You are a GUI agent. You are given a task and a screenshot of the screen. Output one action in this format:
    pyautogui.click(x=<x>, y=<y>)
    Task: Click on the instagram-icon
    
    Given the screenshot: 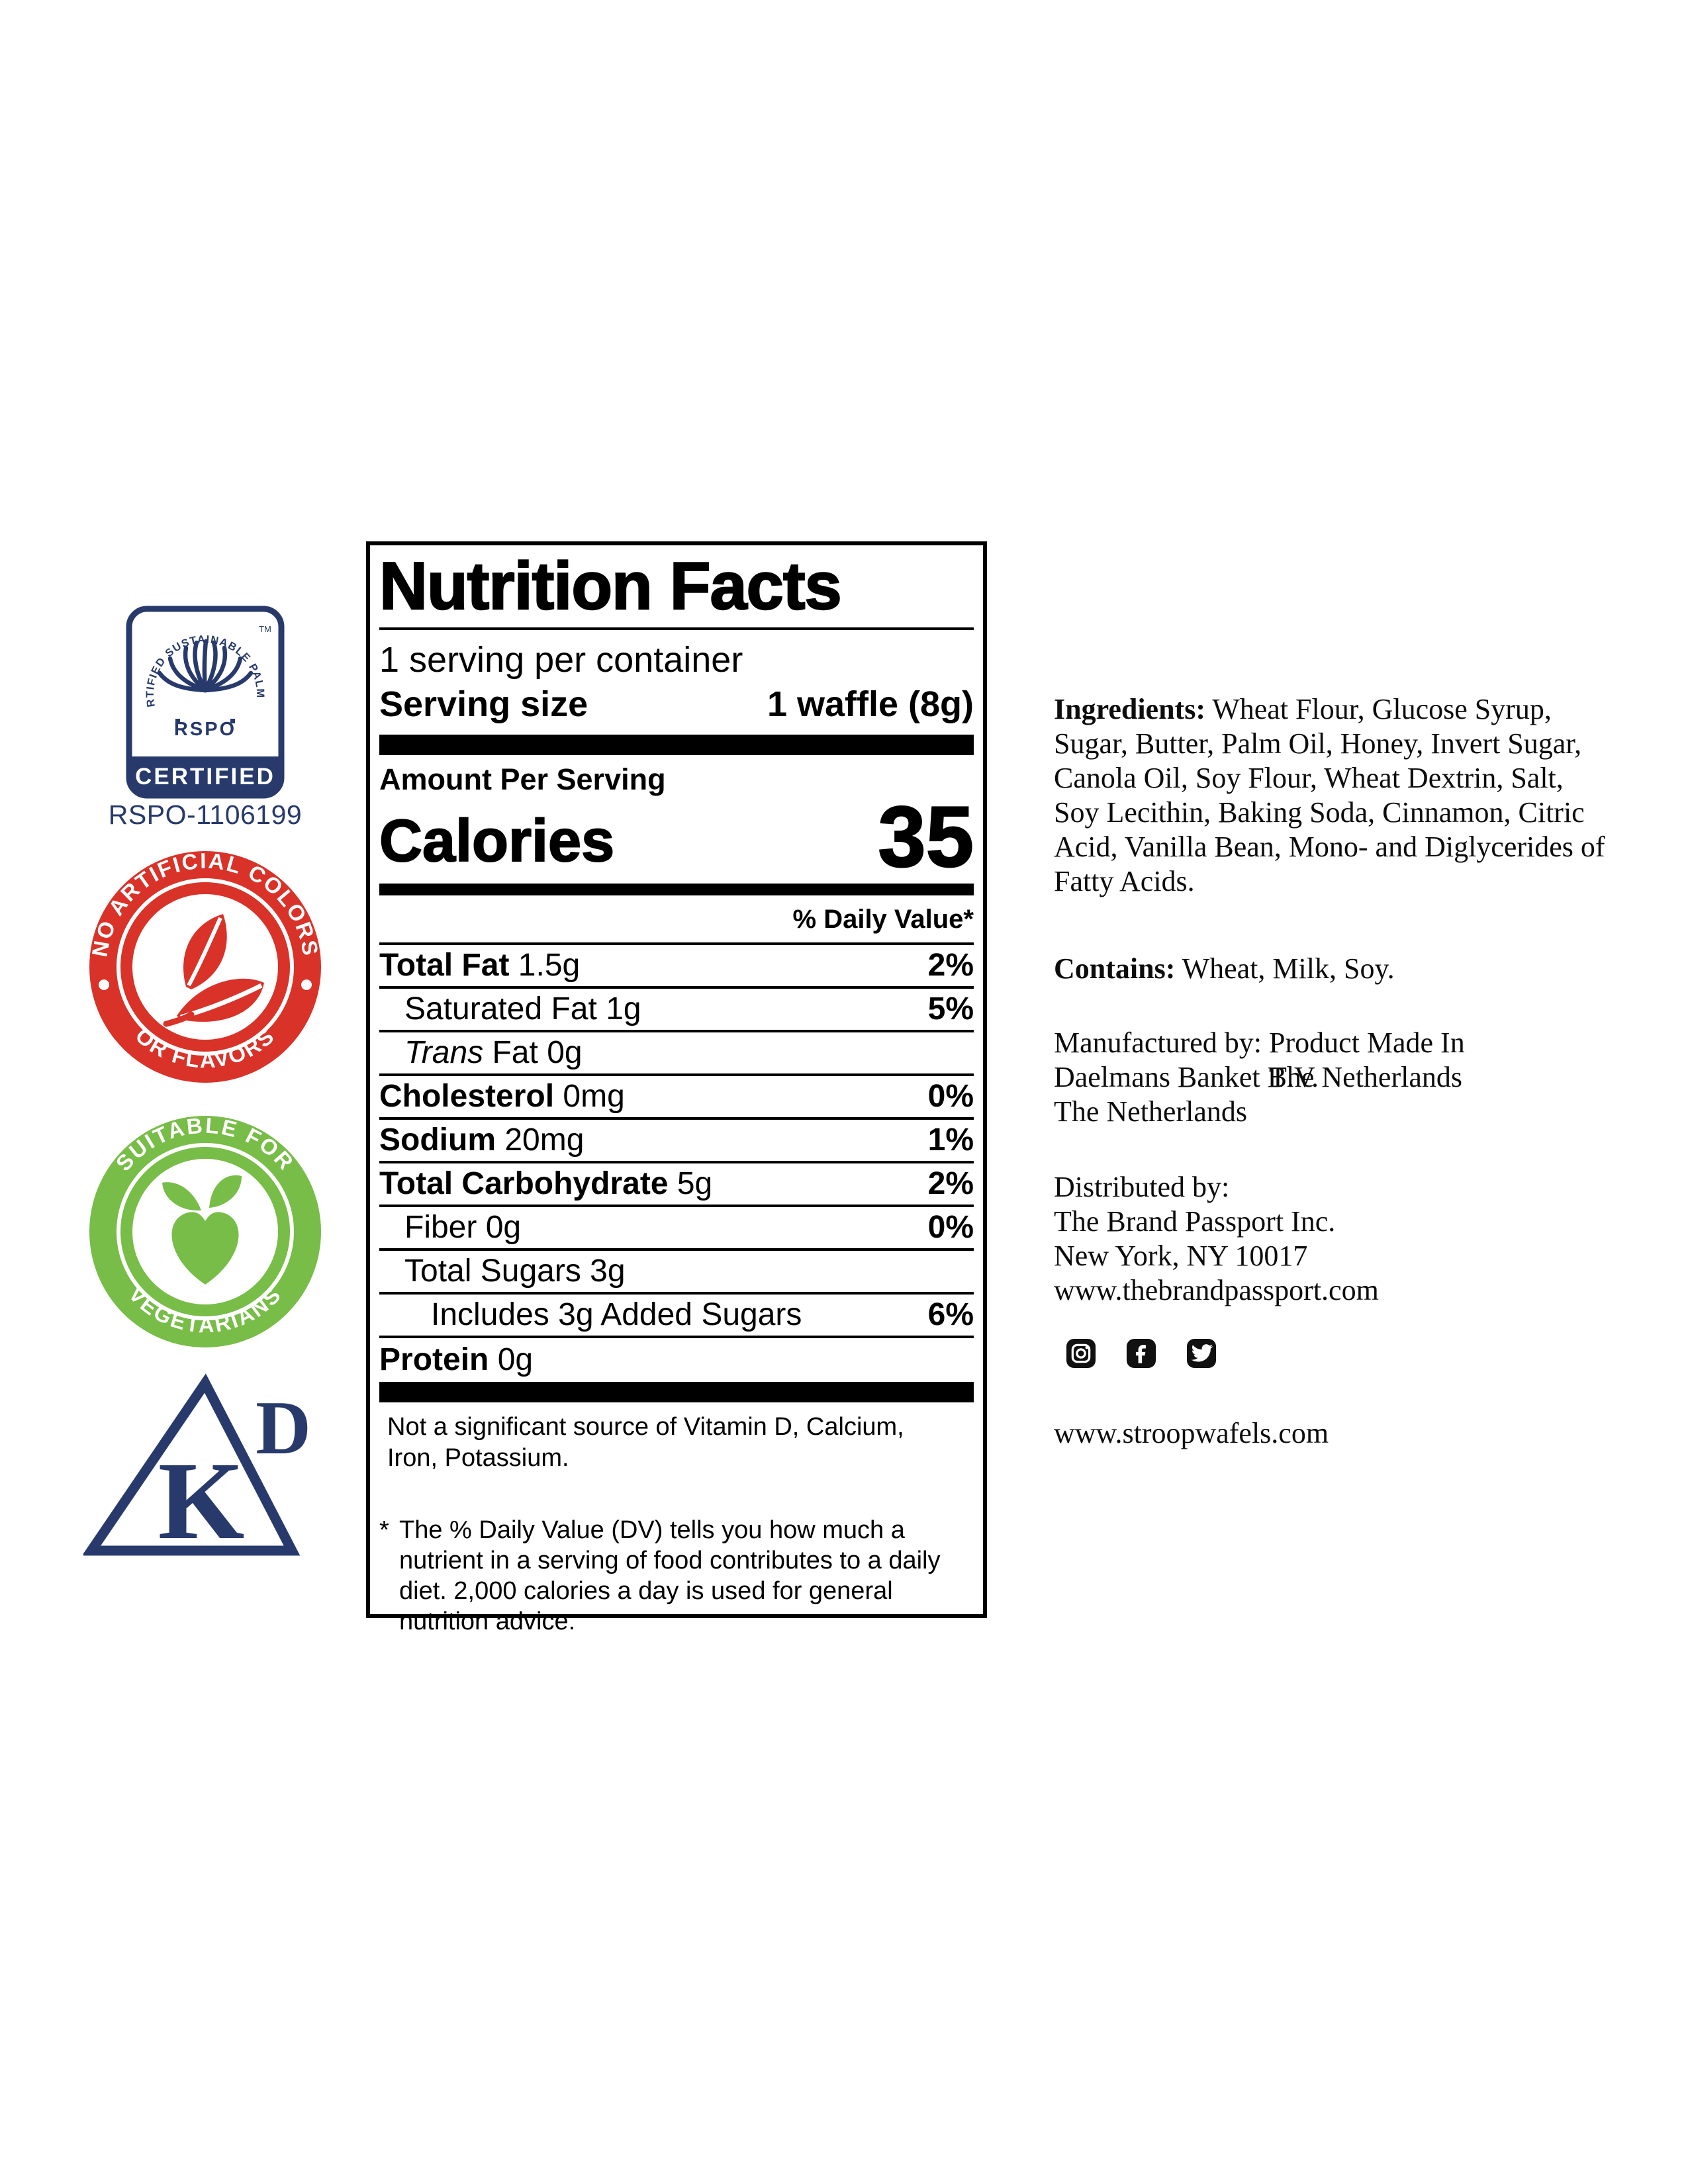 What is the action you would take?
    pyautogui.click(x=1081, y=1353)
    